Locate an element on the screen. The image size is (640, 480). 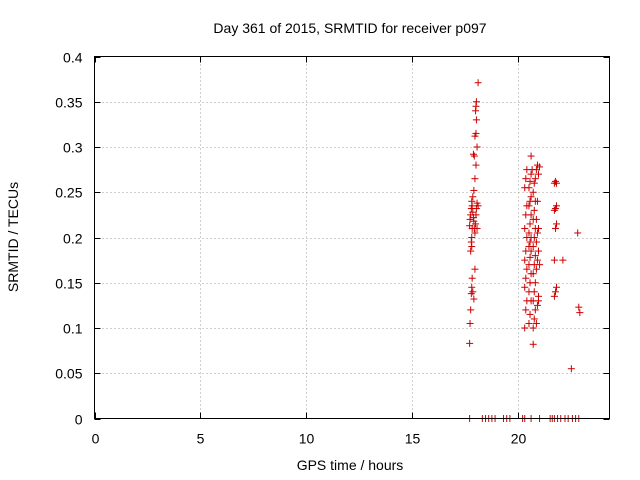
x-tick-label: 15 is located at coordinates (413, 439).